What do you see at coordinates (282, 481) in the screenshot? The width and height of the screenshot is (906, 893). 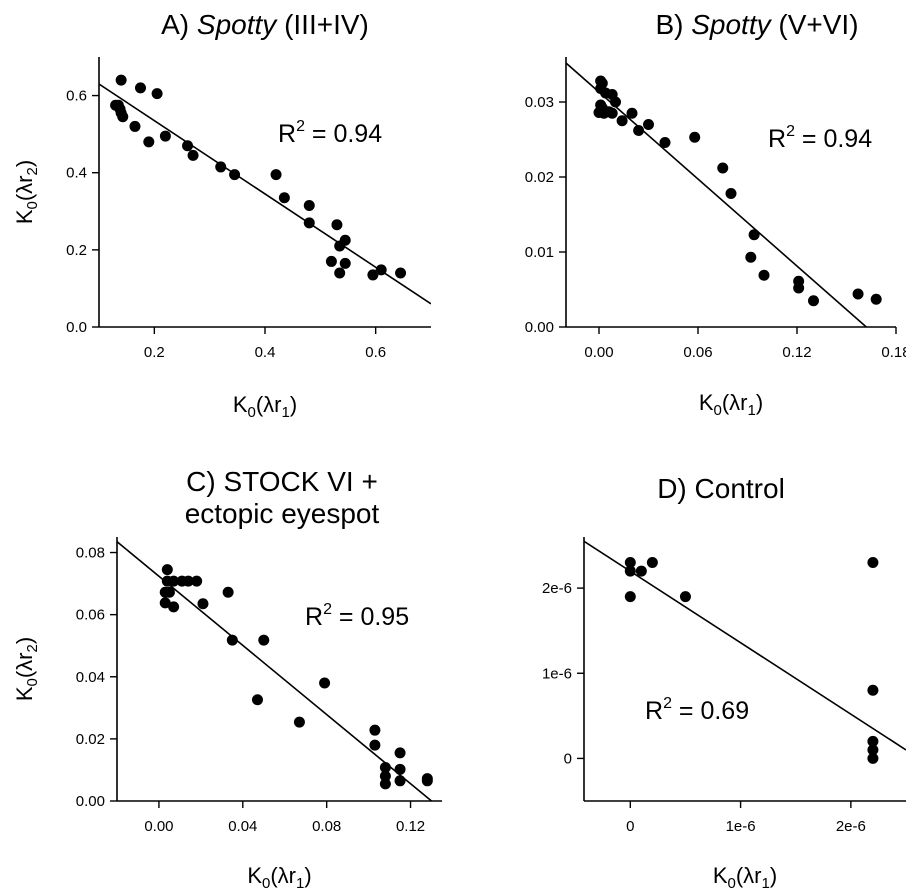 I see `panel-title: C) STOCK VI +` at bounding box center [282, 481].